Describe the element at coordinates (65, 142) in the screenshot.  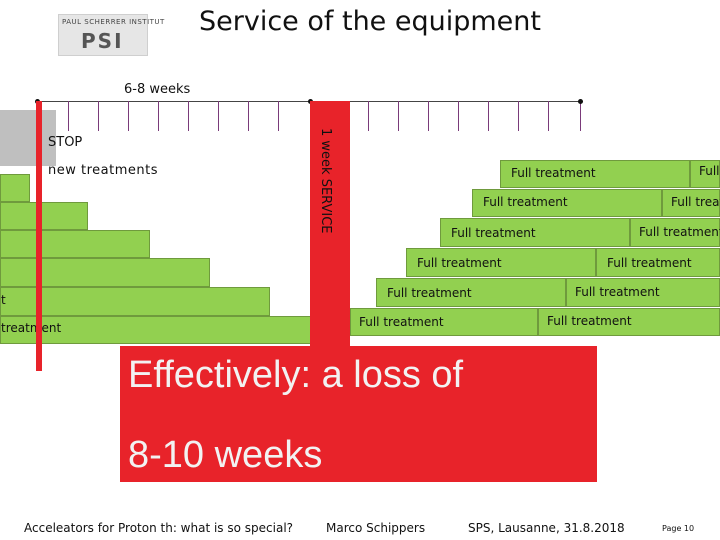
I see `stop-label: STOP` at that location.